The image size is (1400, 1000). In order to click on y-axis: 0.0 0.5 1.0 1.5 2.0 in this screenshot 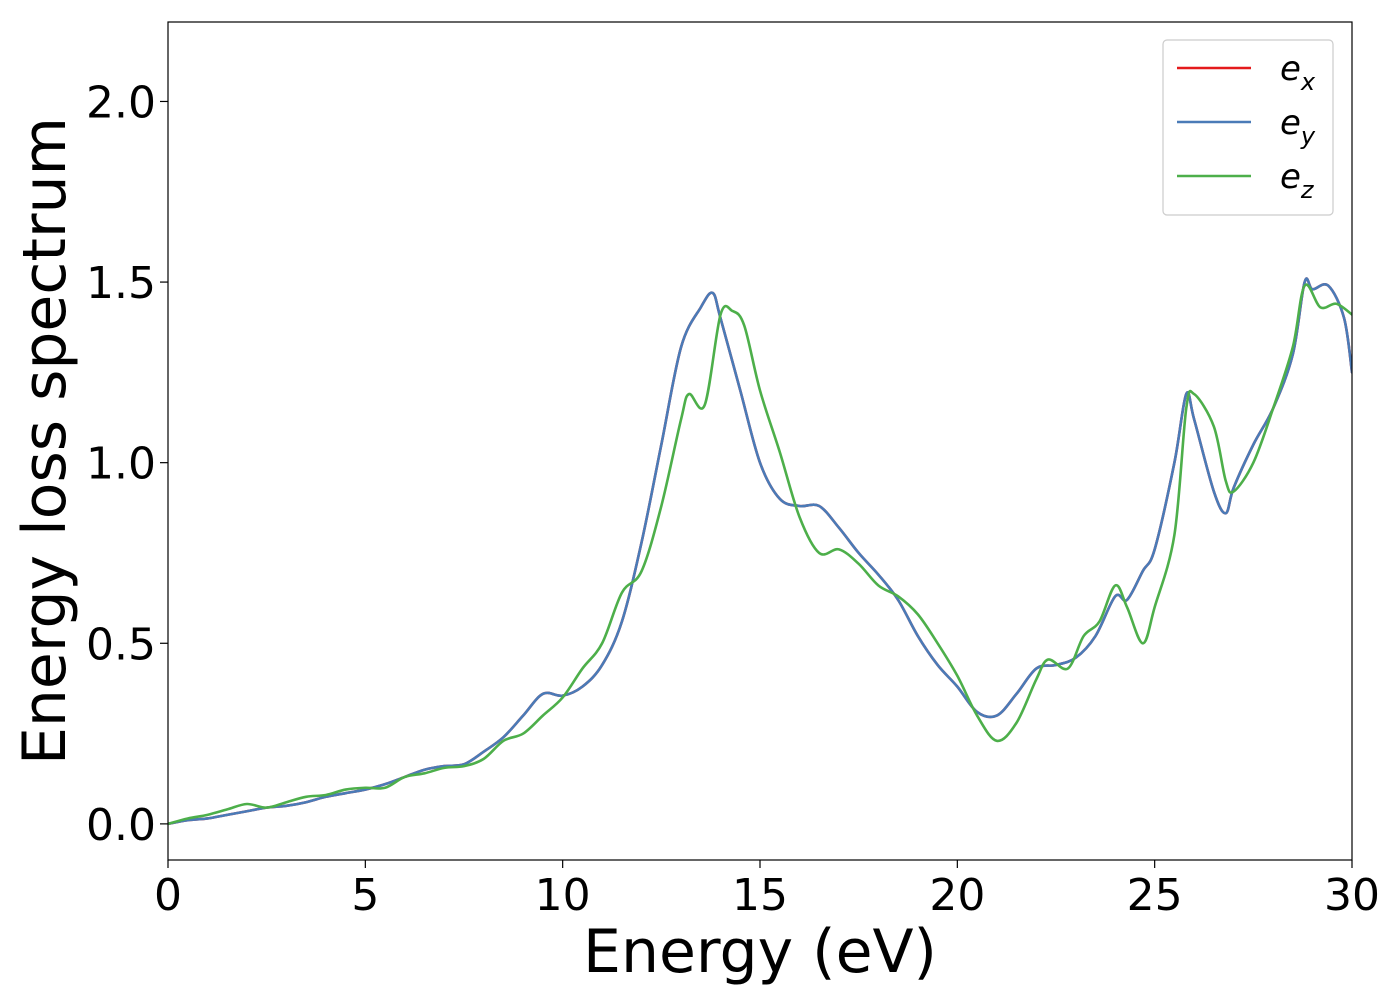, I will do `click(127, 464)`.